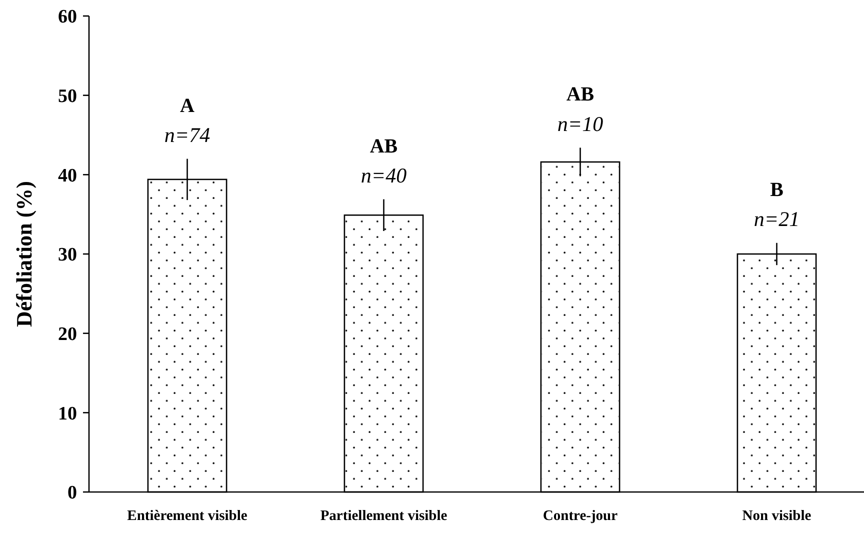  Describe the element at coordinates (777, 516) in the screenshot. I see `x-tick-label: Non visible` at that location.